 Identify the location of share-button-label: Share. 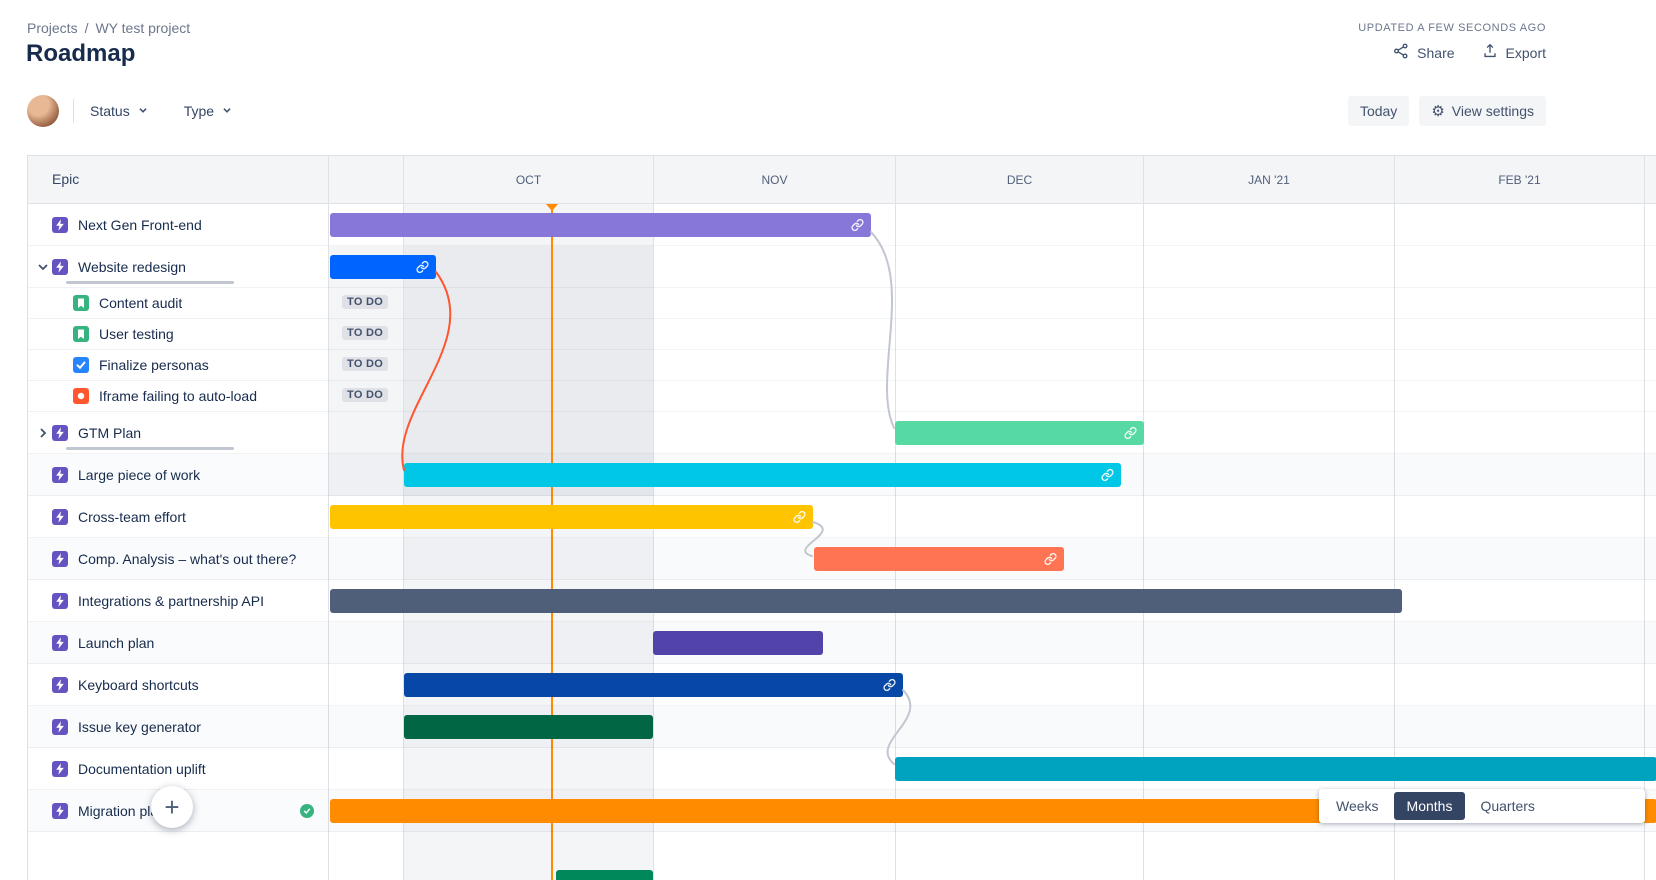
(1436, 52).